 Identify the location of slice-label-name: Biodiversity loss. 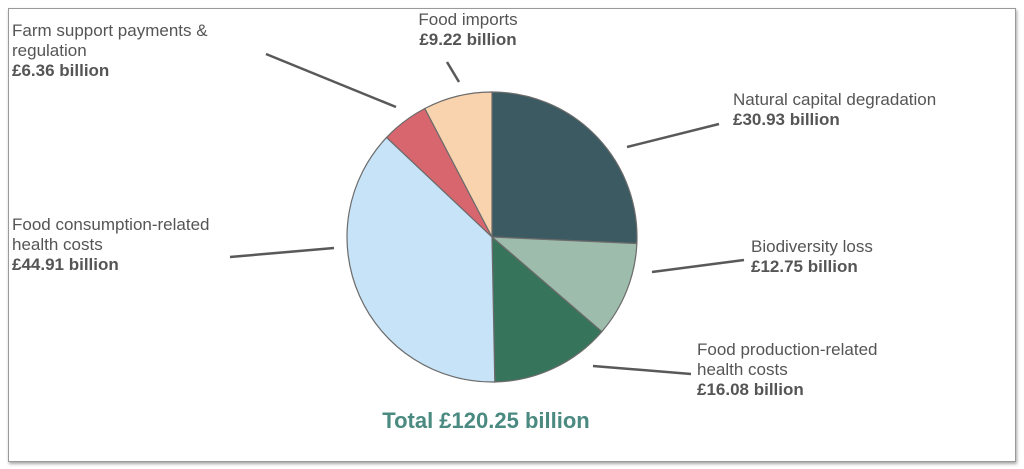
(812, 246).